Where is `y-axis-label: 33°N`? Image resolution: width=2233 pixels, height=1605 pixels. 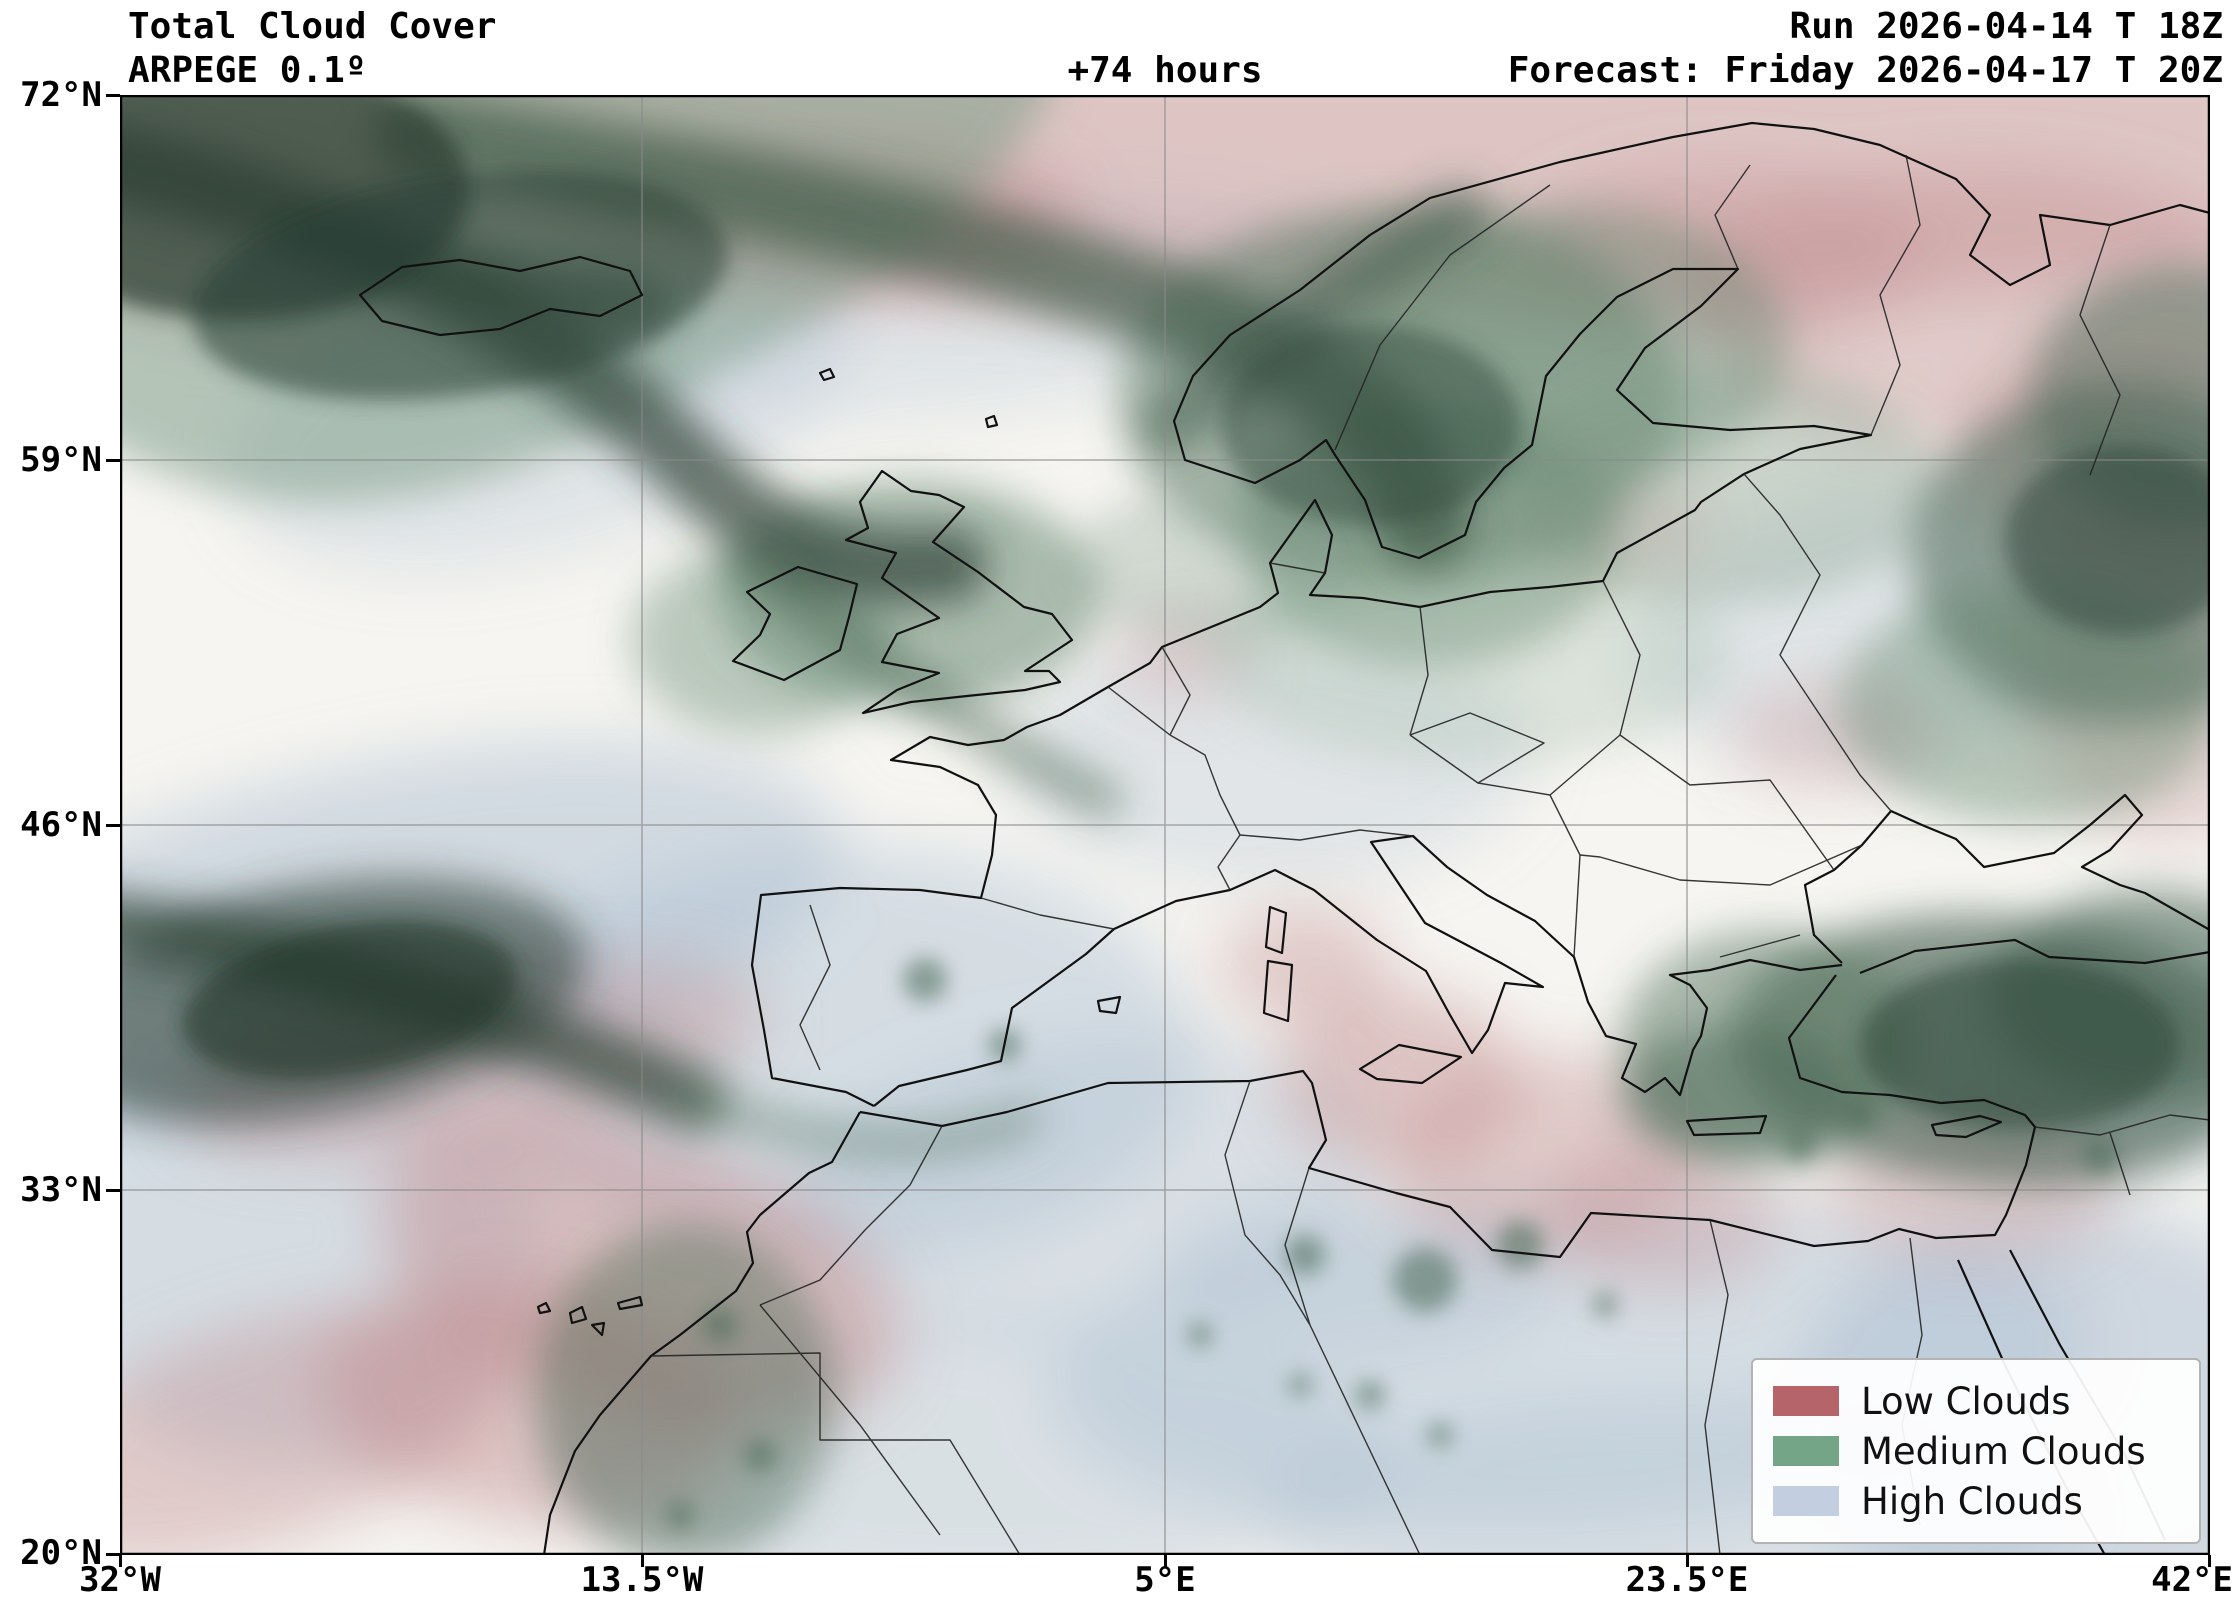 y-axis-label: 33°N is located at coordinates (61, 1190).